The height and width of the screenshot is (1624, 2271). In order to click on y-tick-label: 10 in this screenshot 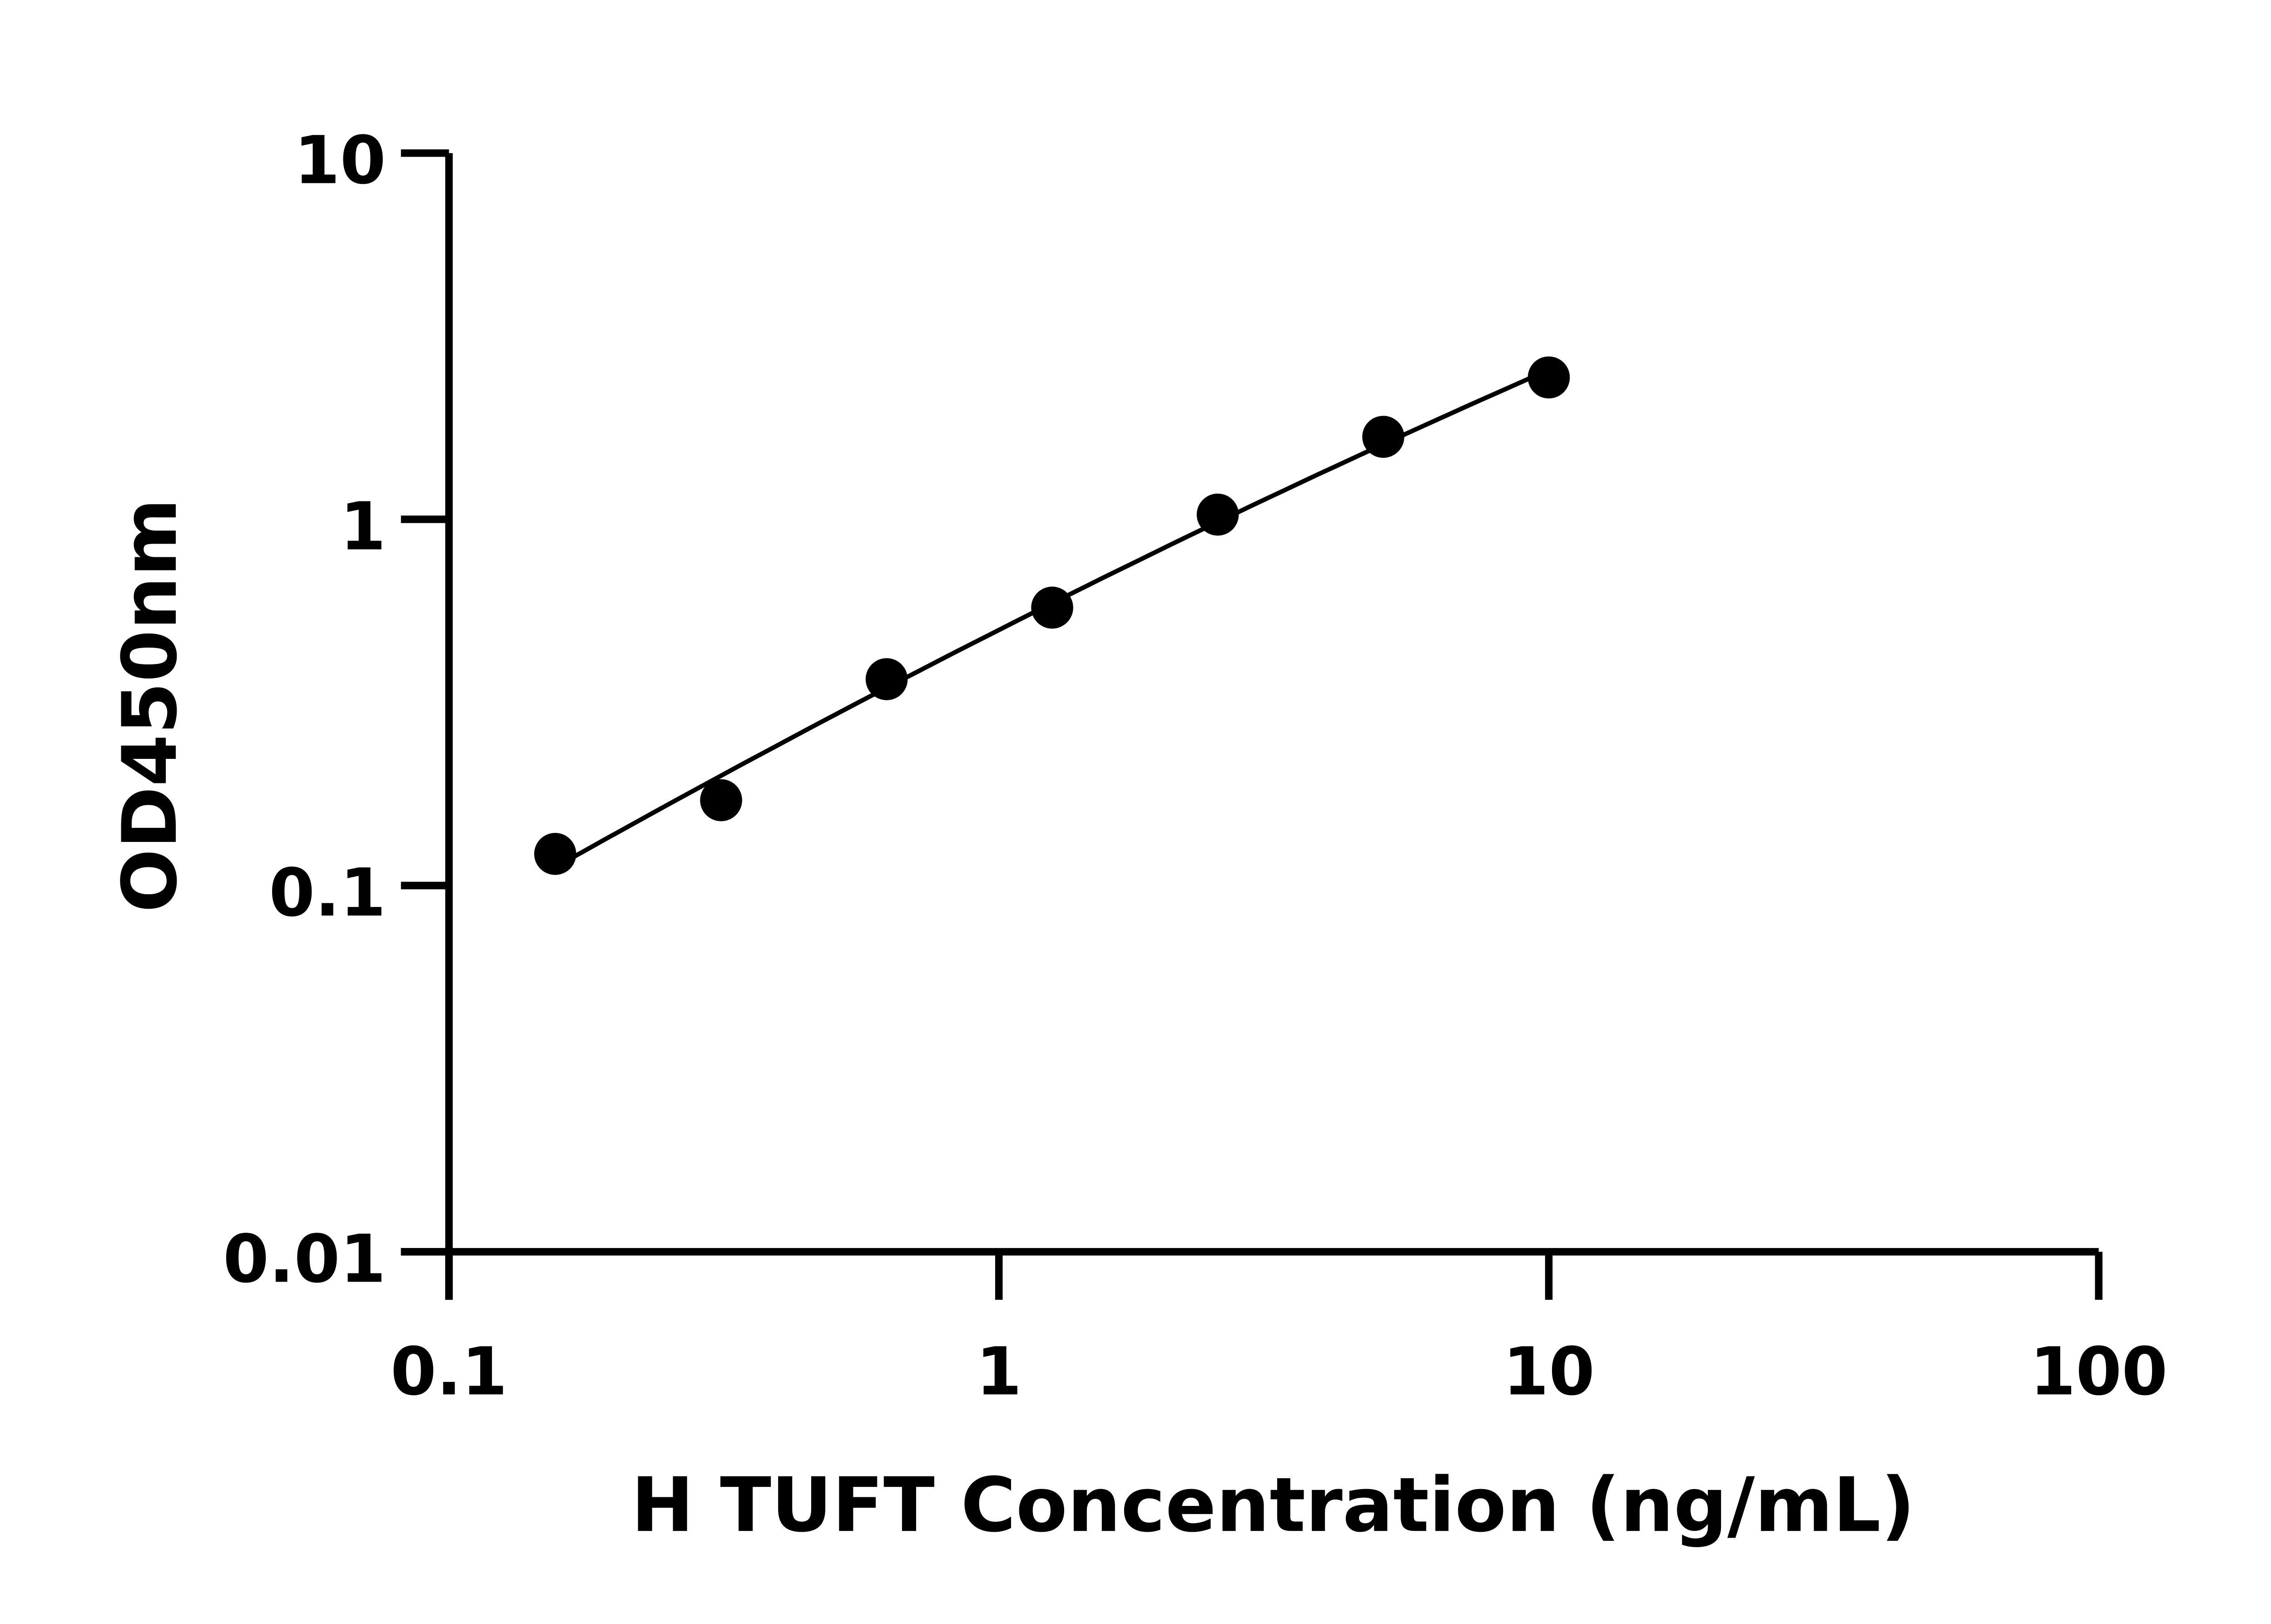, I will do `click(340, 160)`.